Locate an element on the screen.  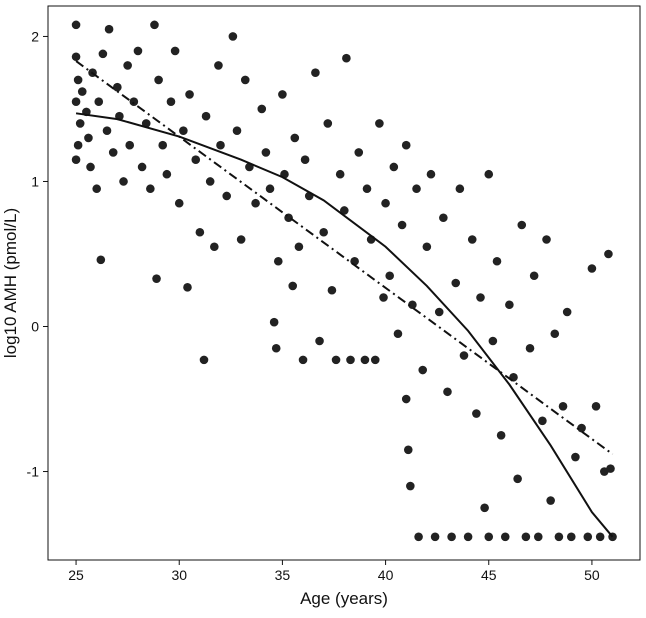
x-tick-label: 25 is located at coordinates (76, 575).